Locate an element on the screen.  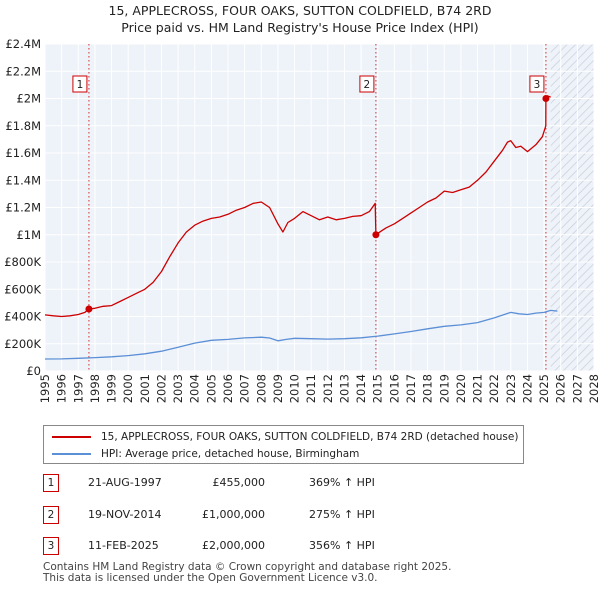
sale-hpi-change: 275% ↑ HPI is located at coordinates (342, 514).